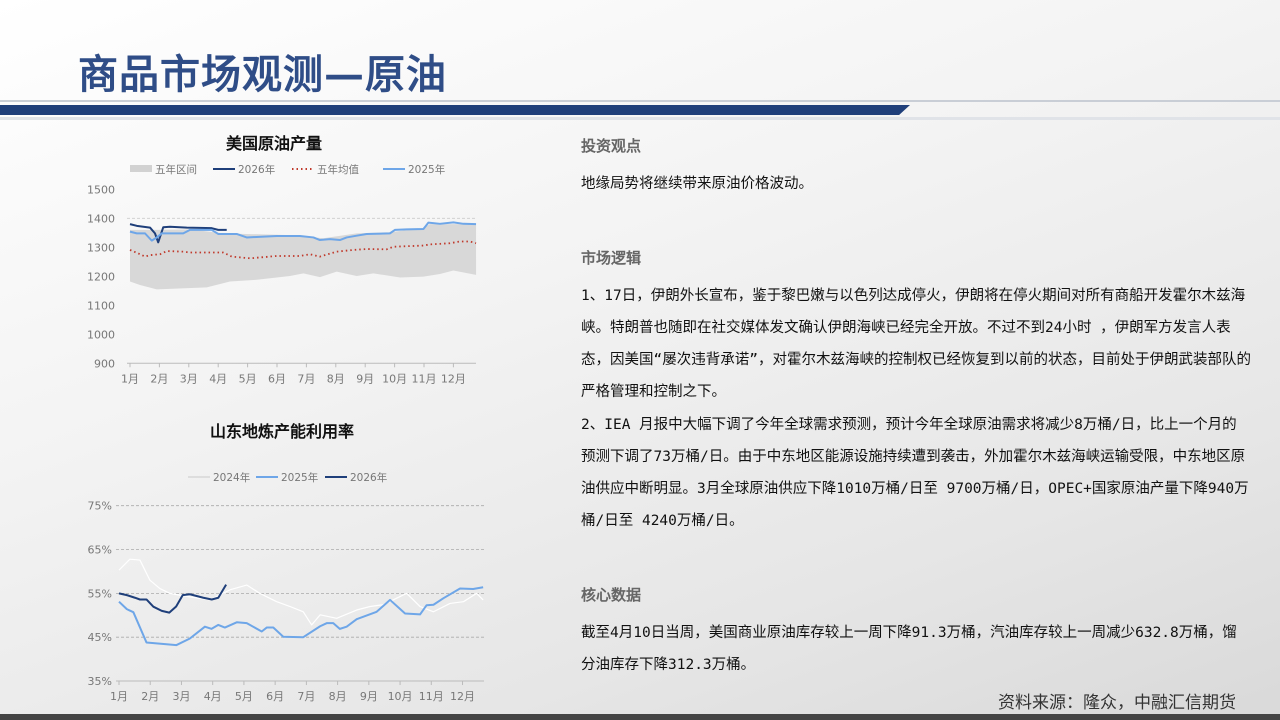  What do you see at coordinates (640, 717) in the screenshot?
I see `footer-bar` at bounding box center [640, 717].